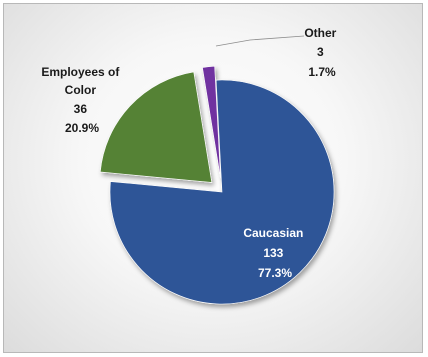 The height and width of the screenshot is (357, 428). What do you see at coordinates (320, 33) in the screenshot?
I see `other-name: Other` at bounding box center [320, 33].